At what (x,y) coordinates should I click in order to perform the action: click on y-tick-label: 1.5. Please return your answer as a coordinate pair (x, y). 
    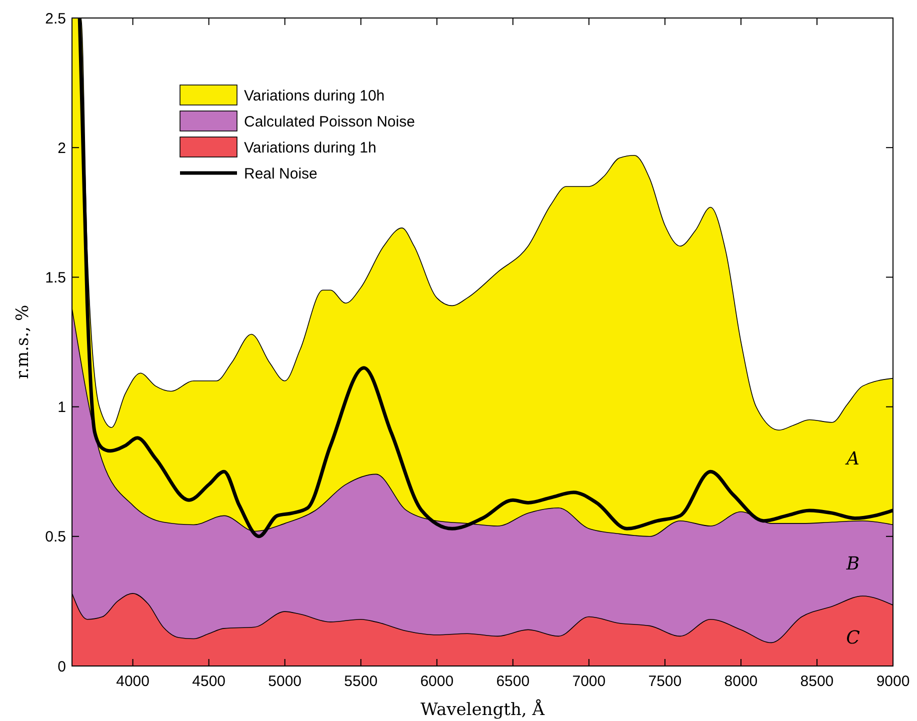
    Looking at the image, I should click on (55, 277).